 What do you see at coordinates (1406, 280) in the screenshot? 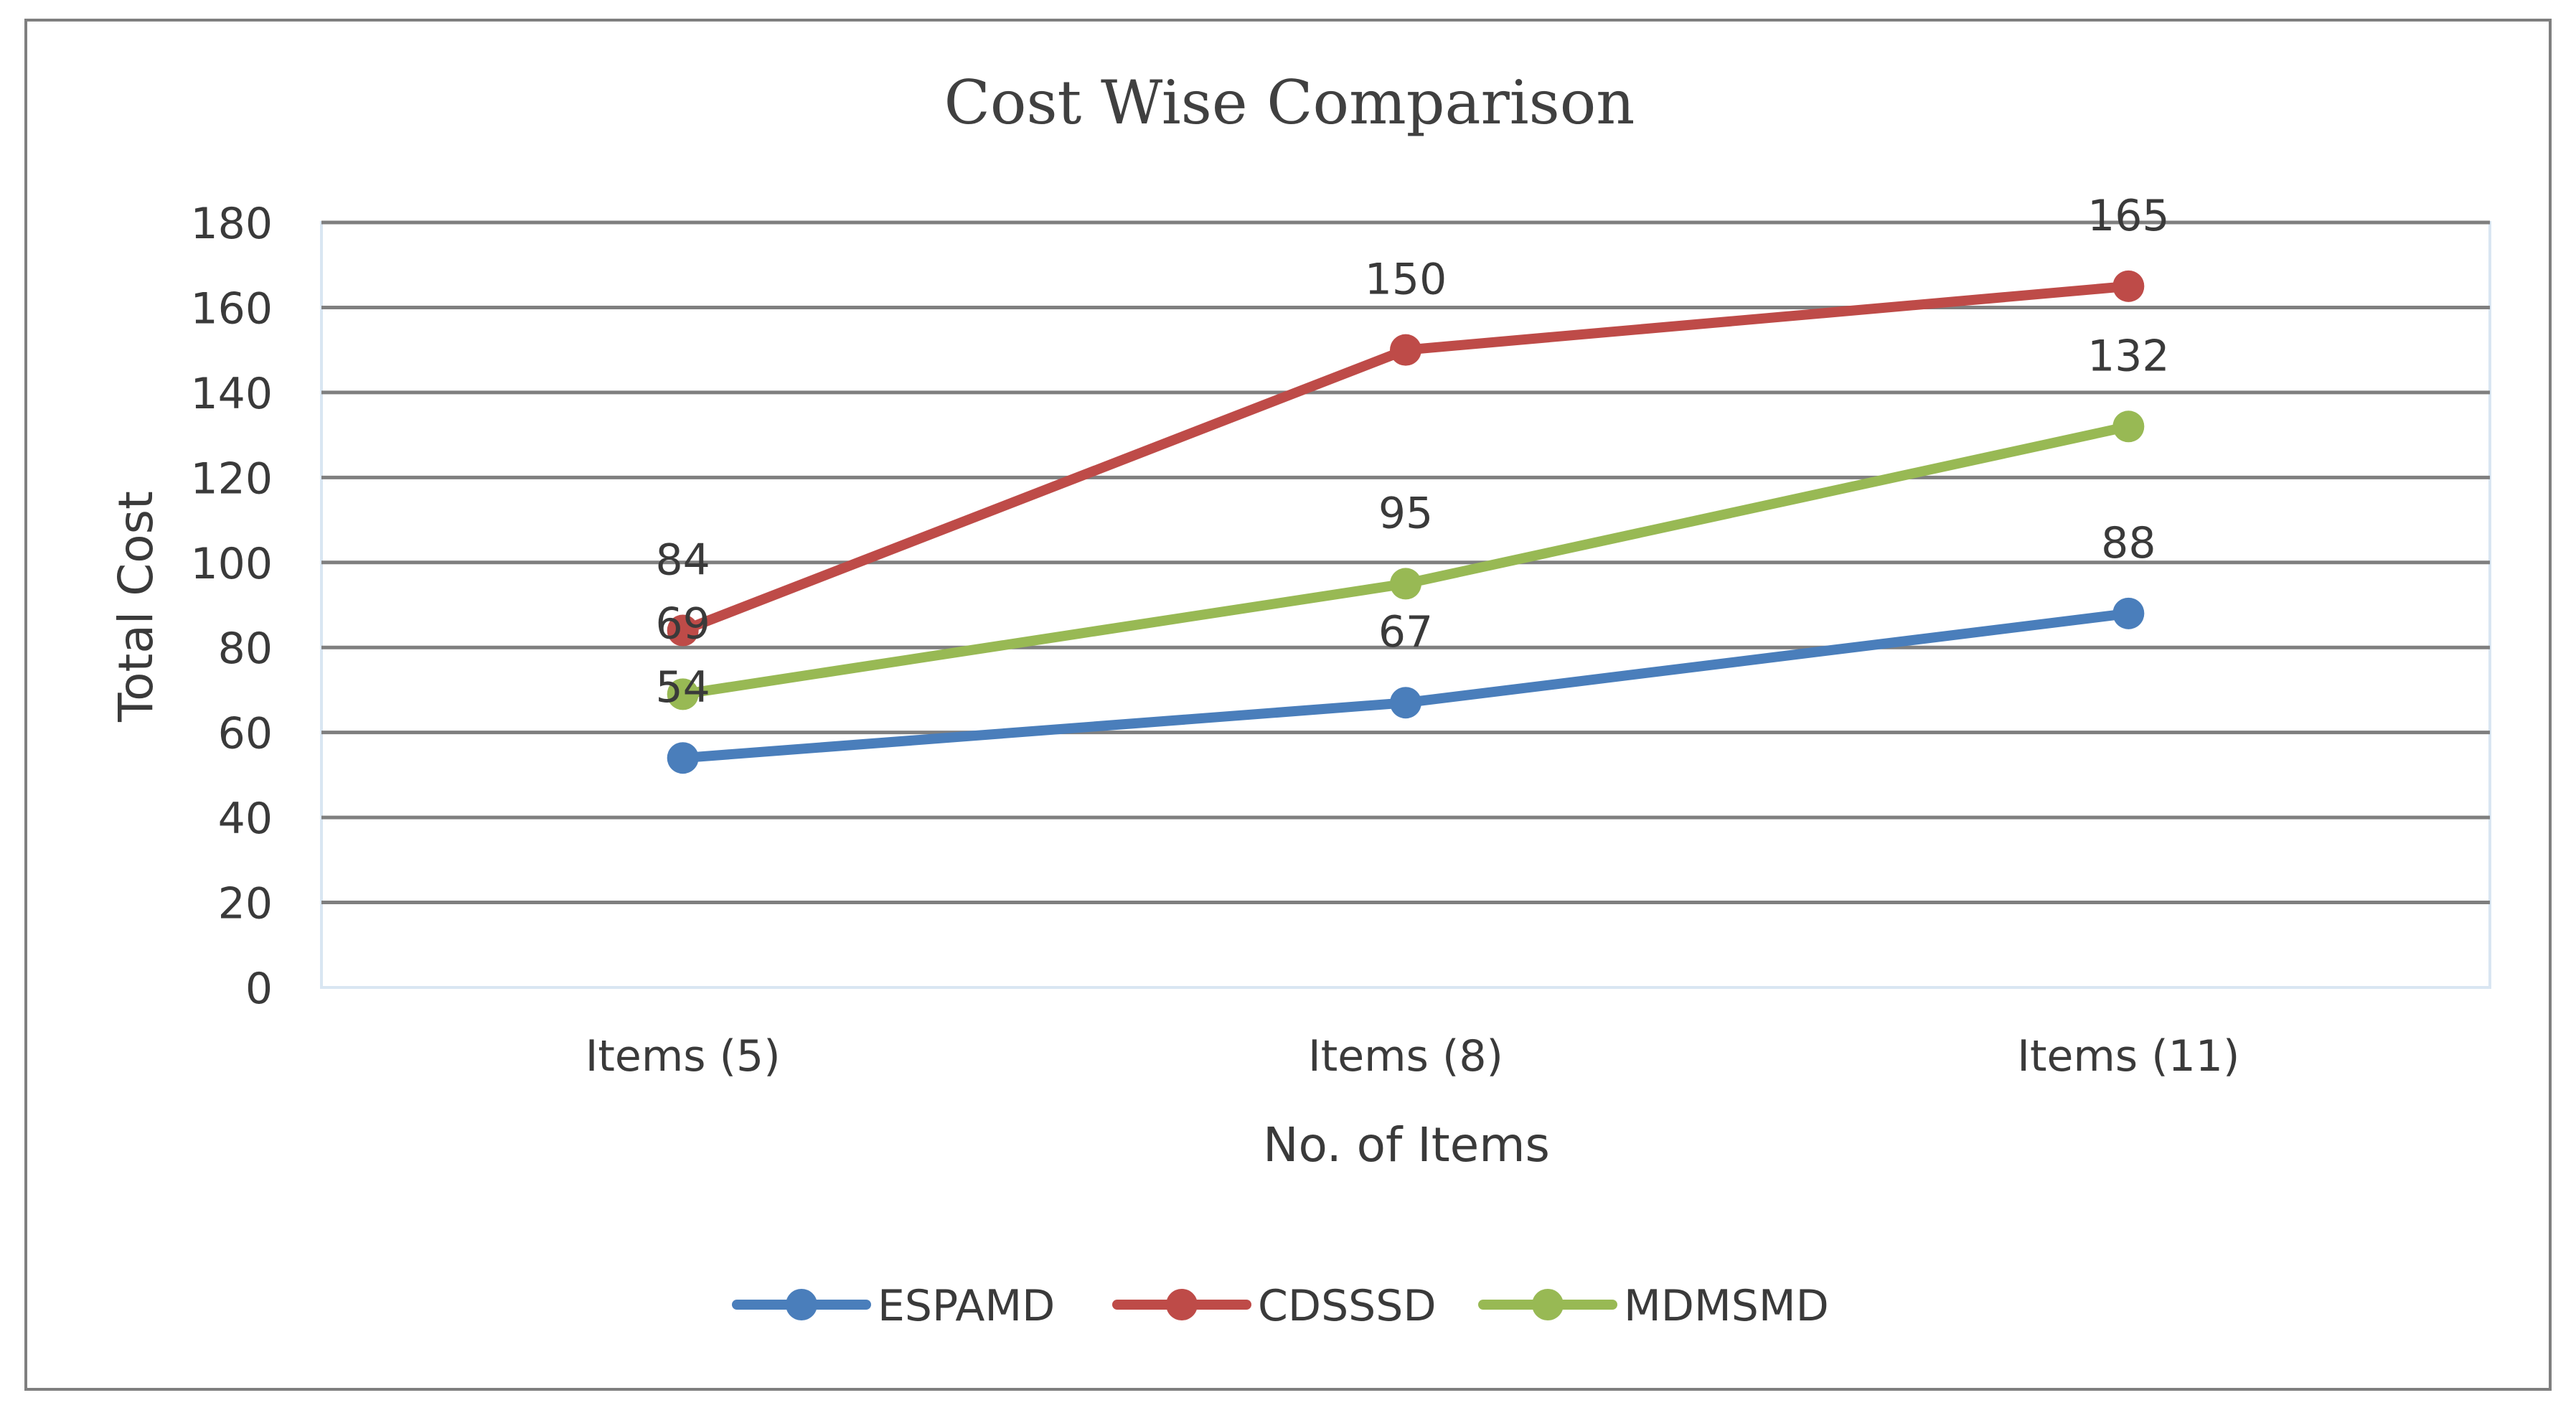
I see `data-label-cdsssd: 150` at bounding box center [1406, 280].